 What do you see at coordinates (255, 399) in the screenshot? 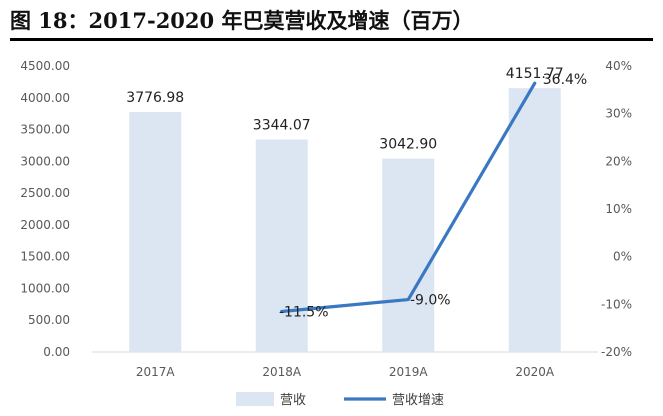
I see `legend-swatch-bar` at bounding box center [255, 399].